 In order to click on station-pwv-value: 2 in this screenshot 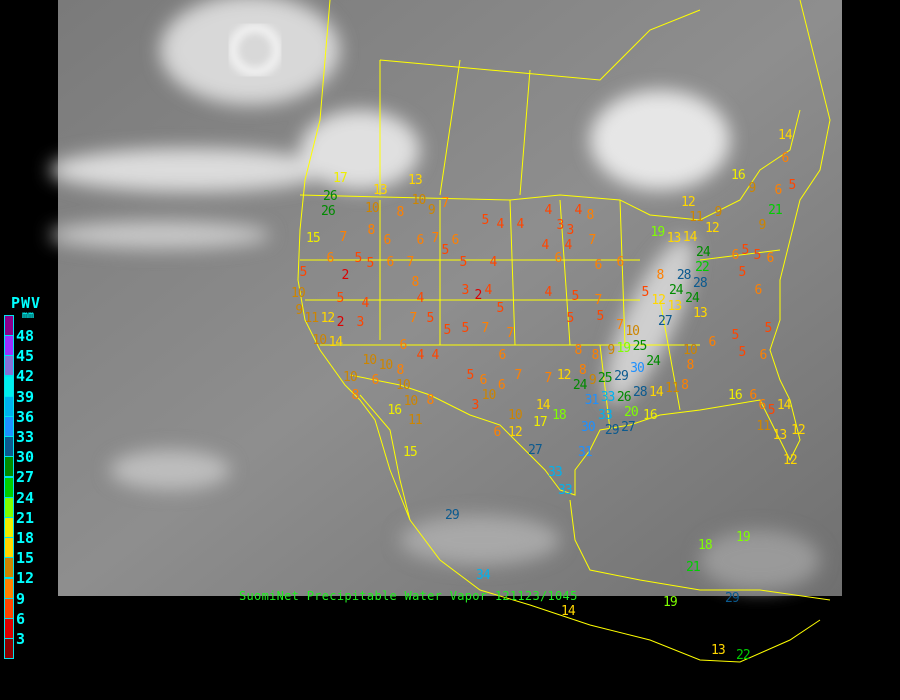, I will do `click(478, 295)`.